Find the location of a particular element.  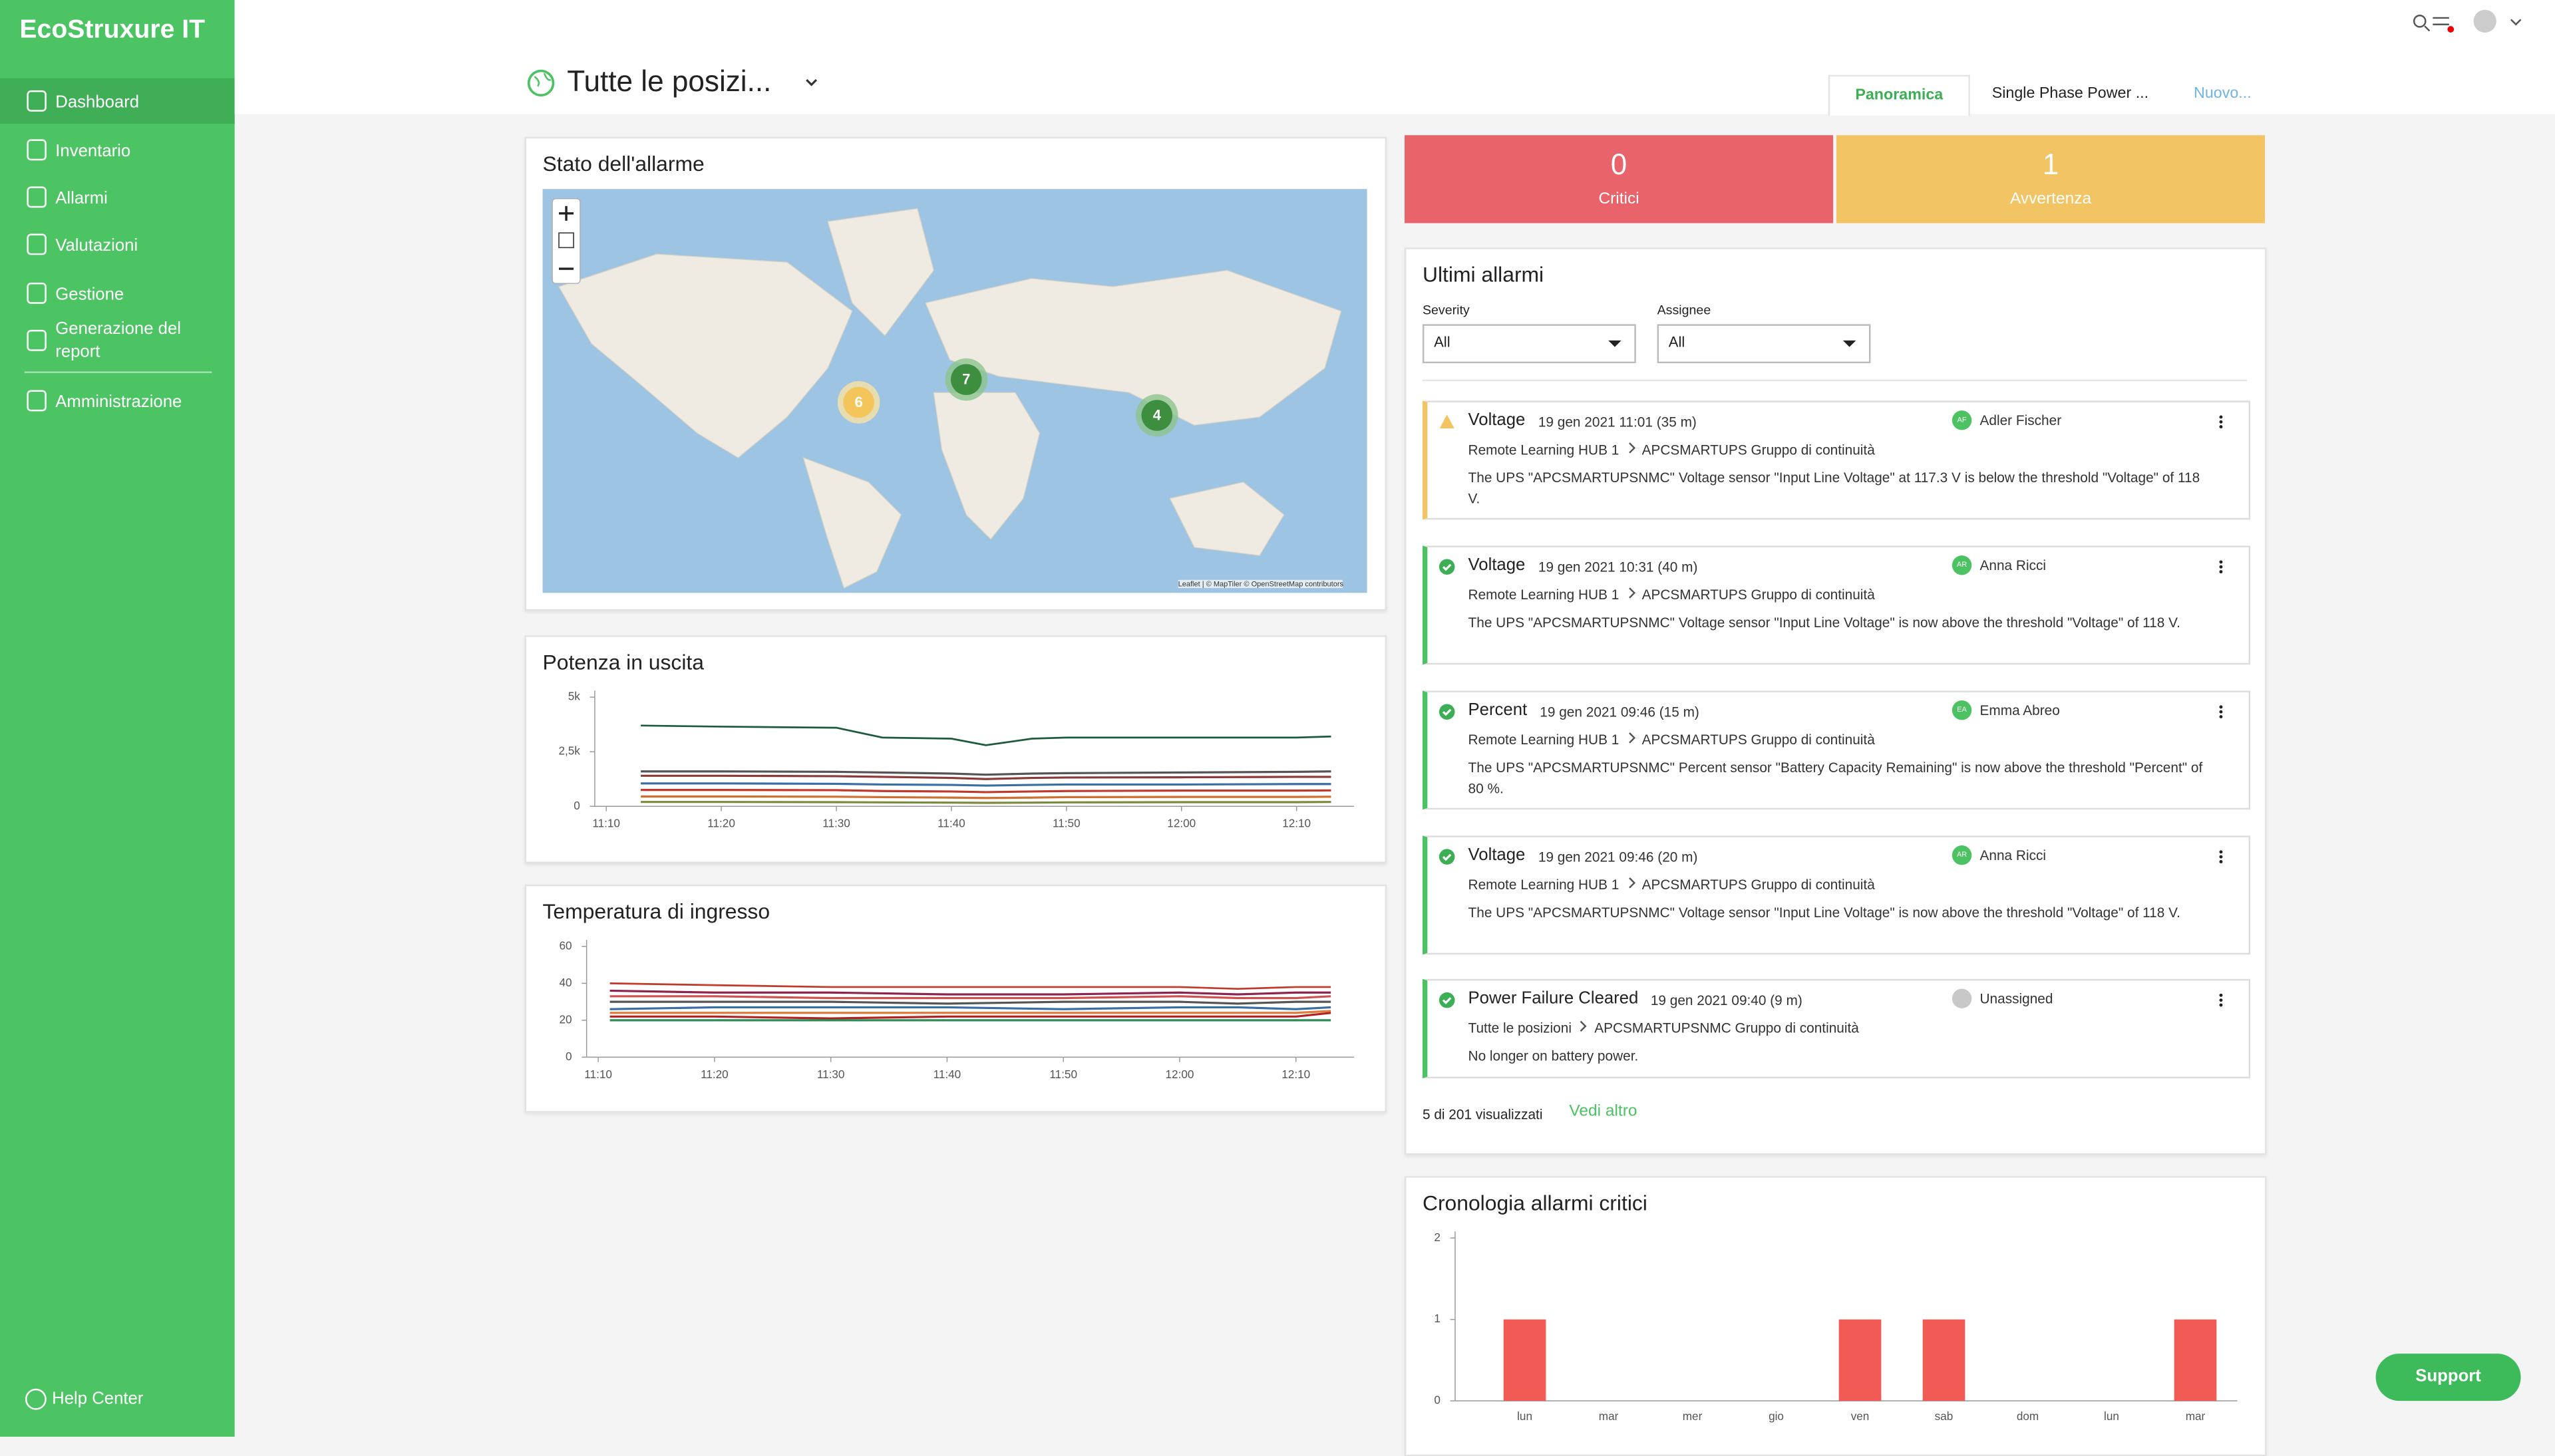

y-tick-label: 2,5k is located at coordinates (569, 751).